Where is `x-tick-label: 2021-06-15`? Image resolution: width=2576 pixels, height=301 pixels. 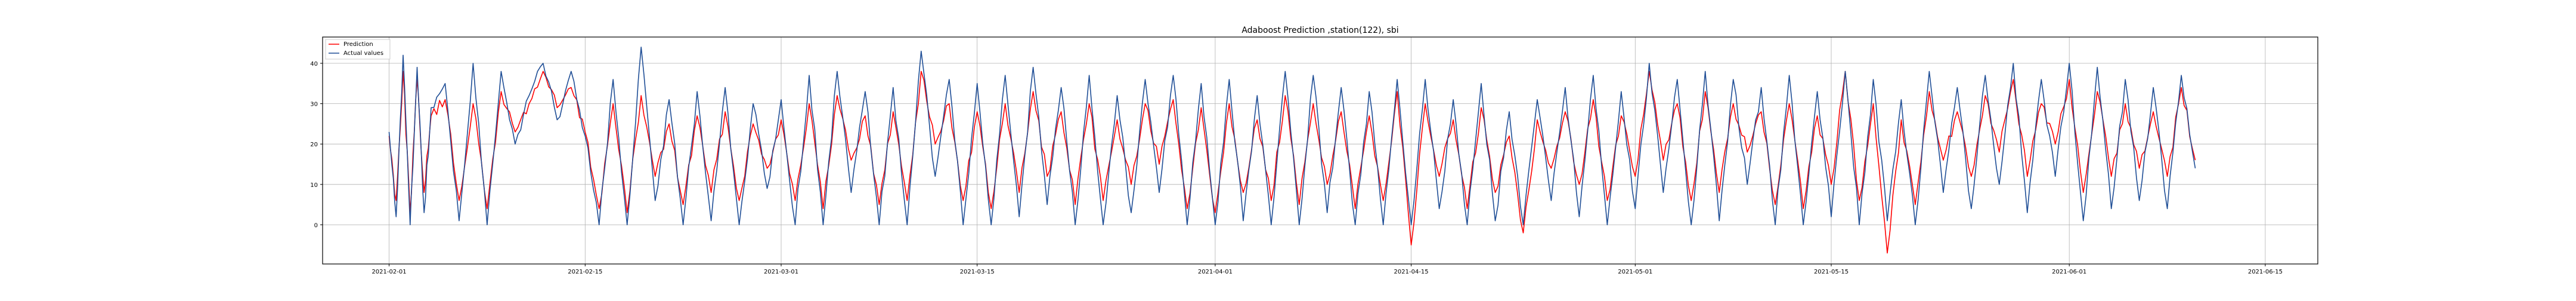
x-tick-label: 2021-06-15 is located at coordinates (2265, 272).